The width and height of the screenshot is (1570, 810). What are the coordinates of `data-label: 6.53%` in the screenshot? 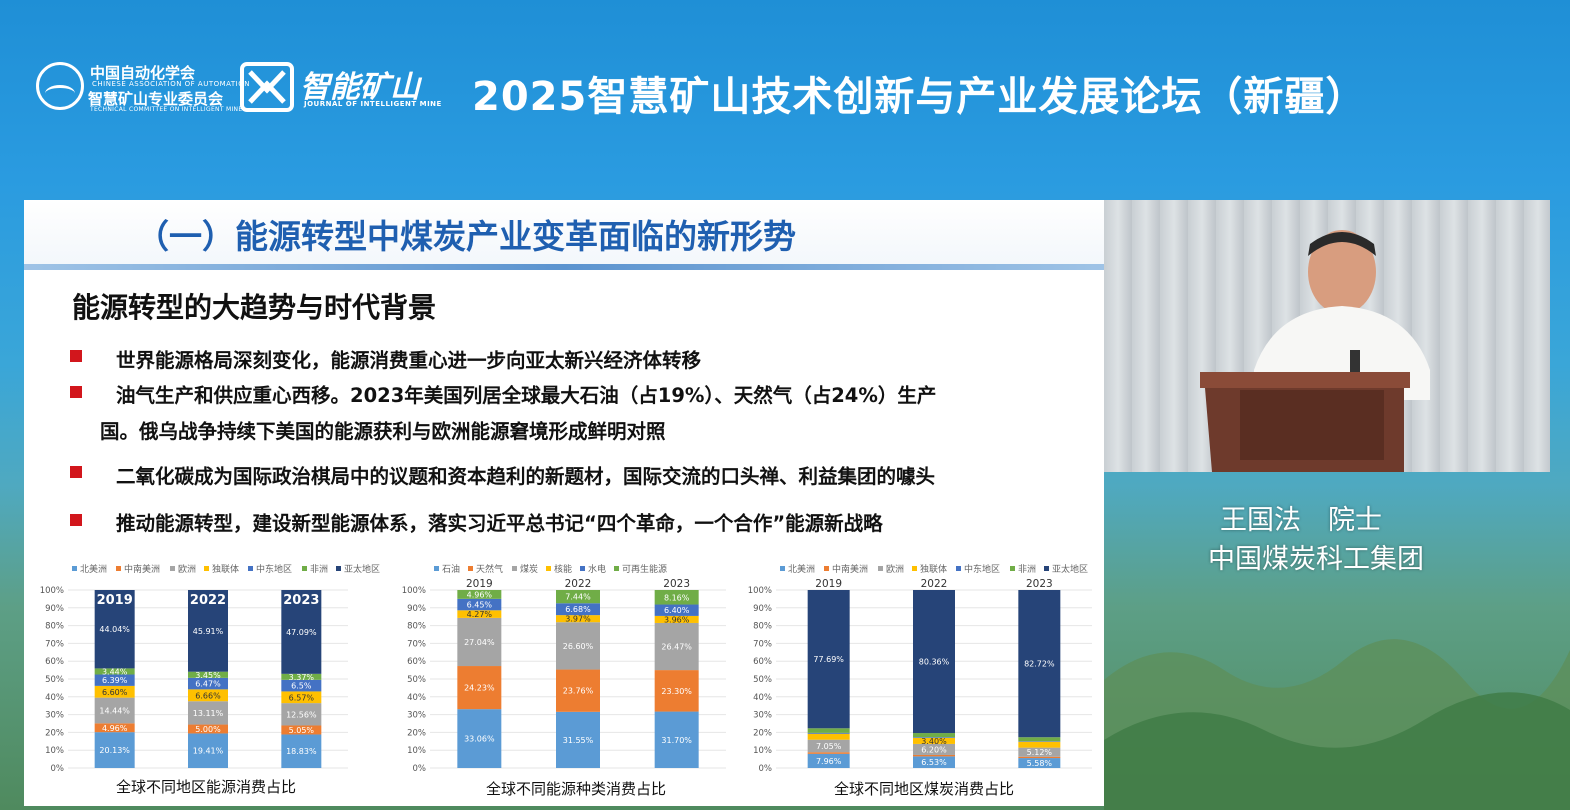 It's located at (934, 762).